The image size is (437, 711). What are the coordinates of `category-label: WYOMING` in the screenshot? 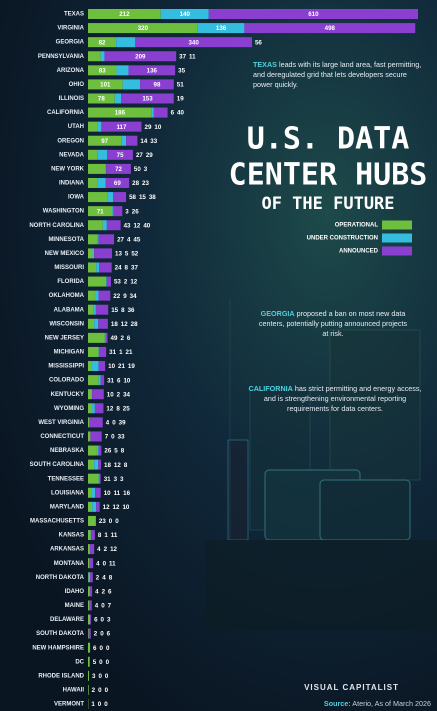 It's located at (69, 409).